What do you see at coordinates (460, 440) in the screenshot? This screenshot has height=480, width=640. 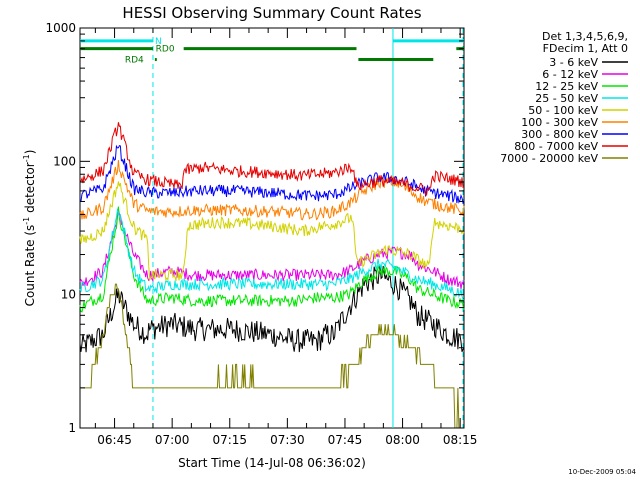 I see `x-tick-label: 08:15` at bounding box center [460, 440].